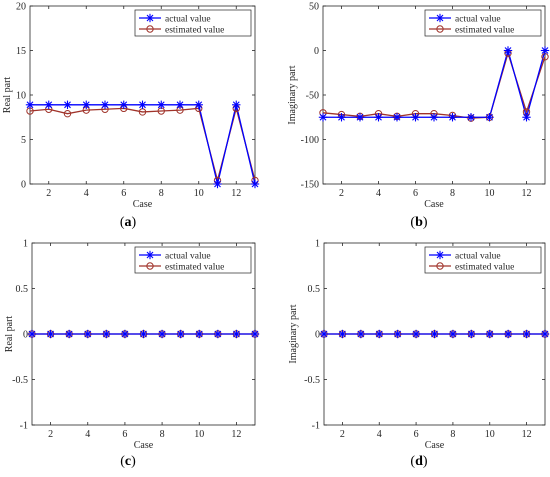 The width and height of the screenshot is (550, 477). I want to click on y-tick-label: 20, so click(21, 7).